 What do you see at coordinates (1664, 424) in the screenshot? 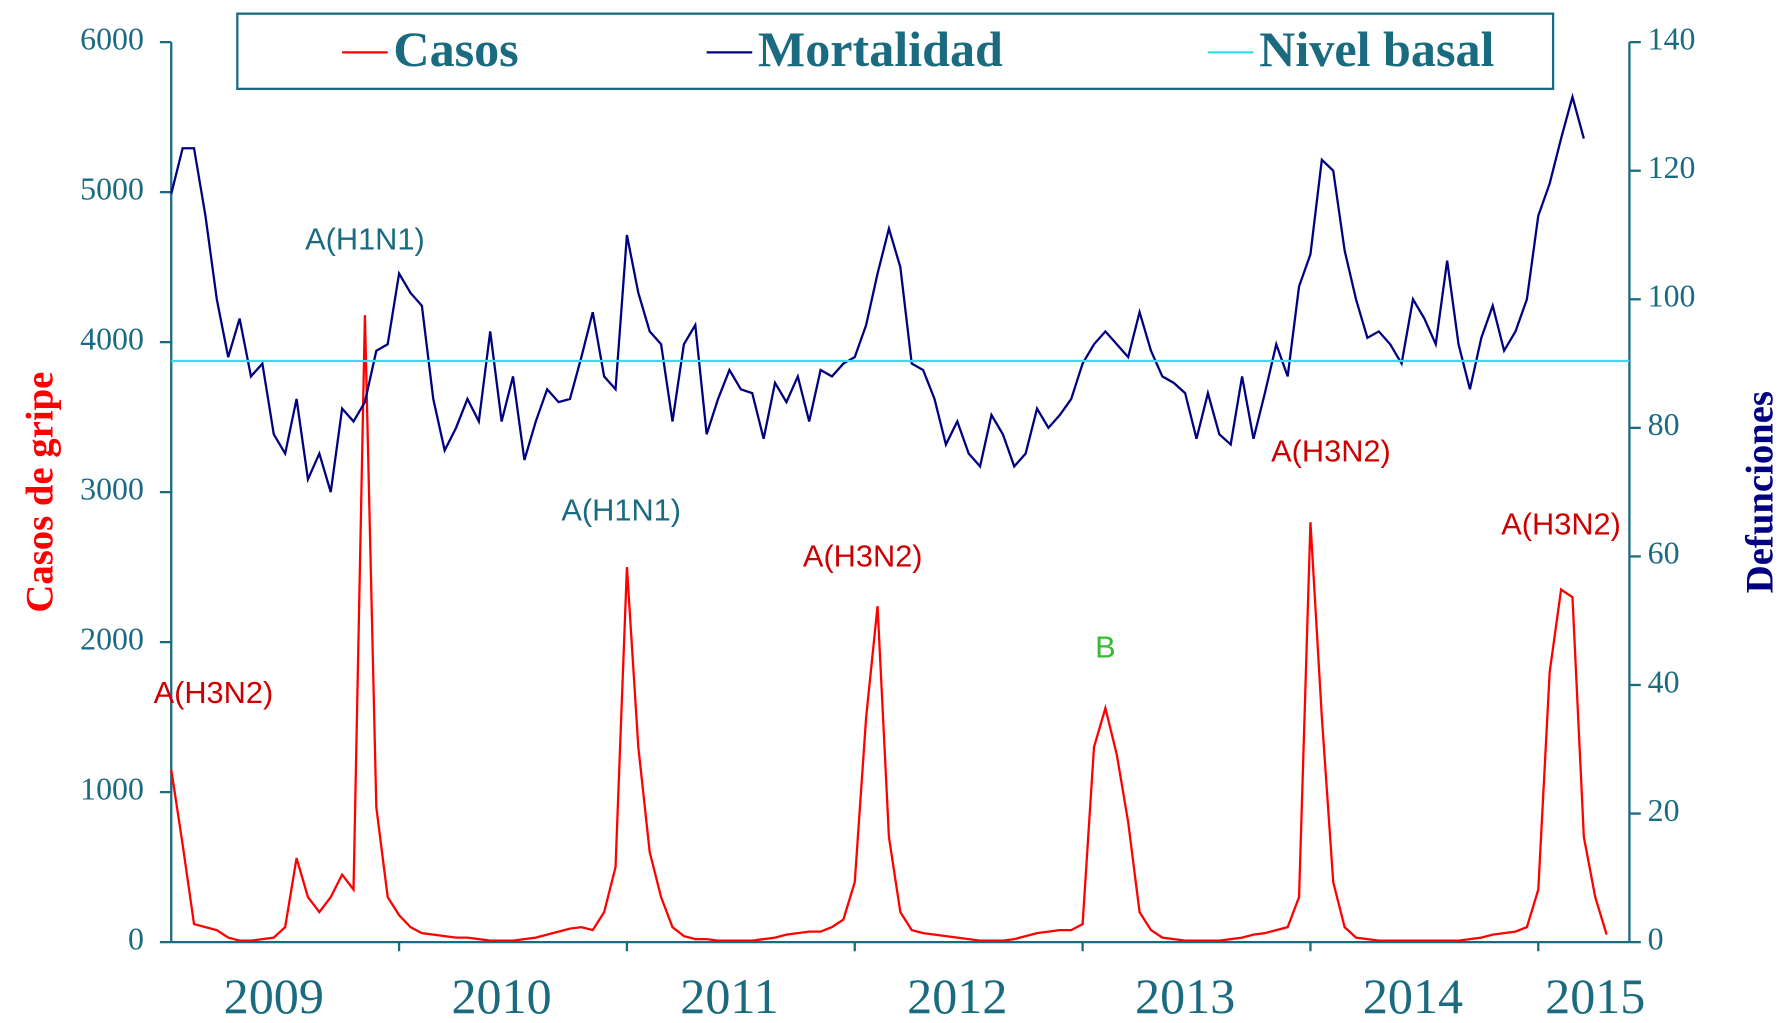
I see `y2-tick-label: 80` at bounding box center [1664, 424].